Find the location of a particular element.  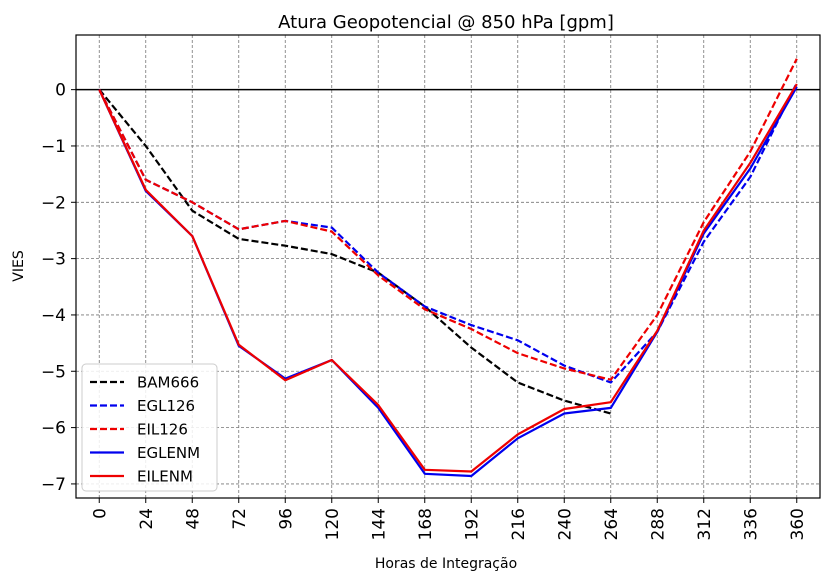

x-tick-label: 360 is located at coordinates (798, 524).